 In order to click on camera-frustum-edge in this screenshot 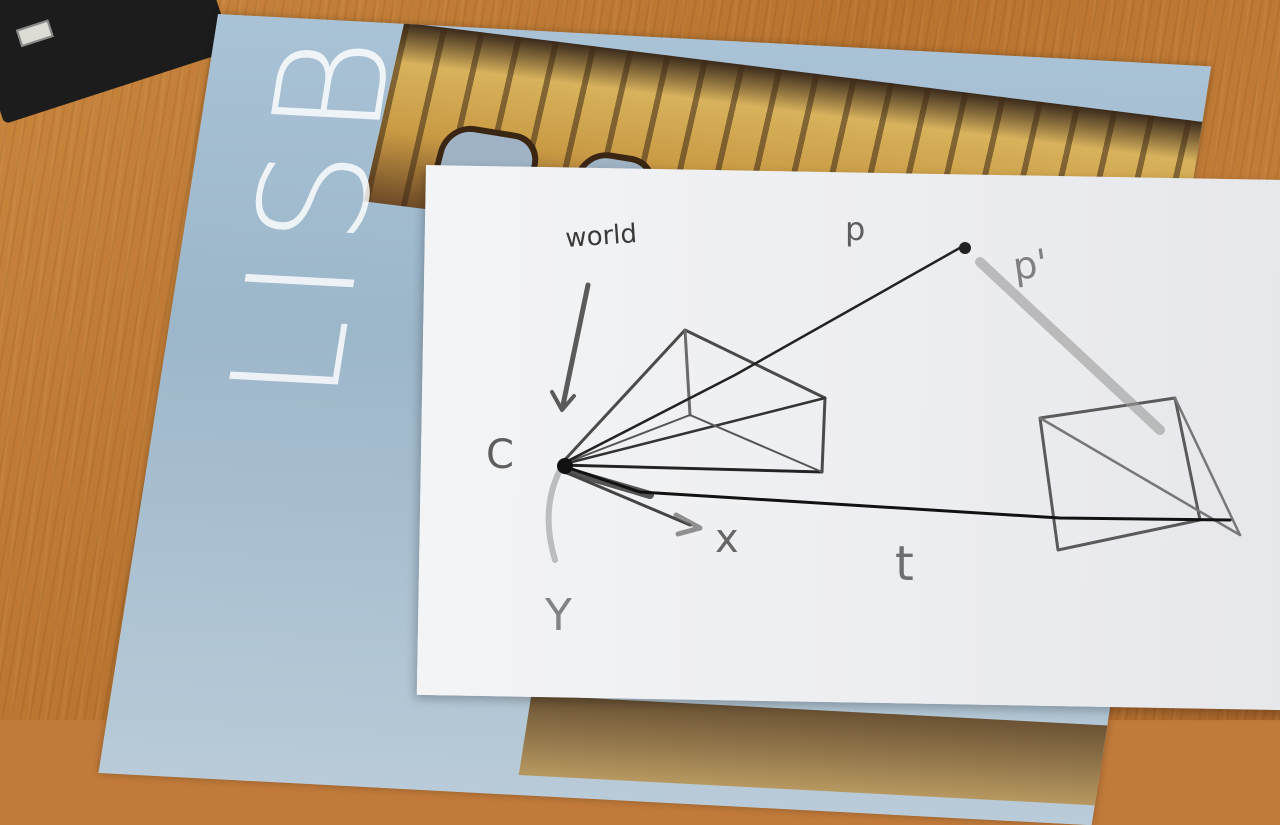, I will do `click(687, 372)`.